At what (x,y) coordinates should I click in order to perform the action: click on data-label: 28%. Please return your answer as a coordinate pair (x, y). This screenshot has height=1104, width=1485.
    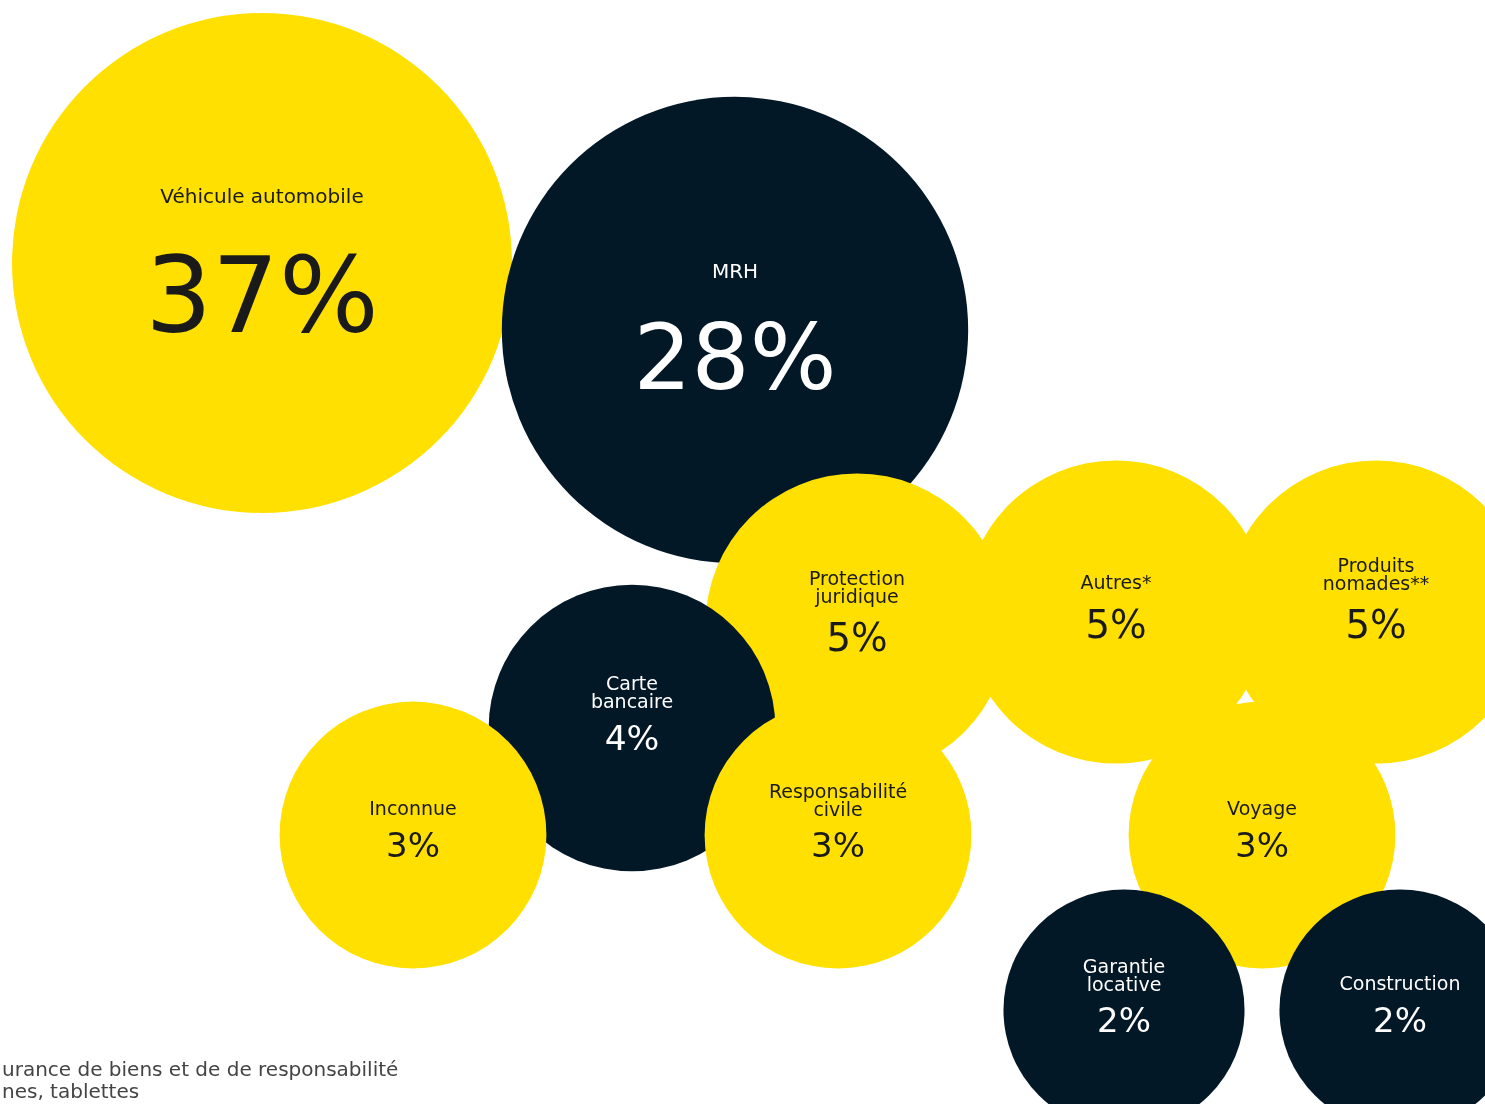
    Looking at the image, I should click on (735, 357).